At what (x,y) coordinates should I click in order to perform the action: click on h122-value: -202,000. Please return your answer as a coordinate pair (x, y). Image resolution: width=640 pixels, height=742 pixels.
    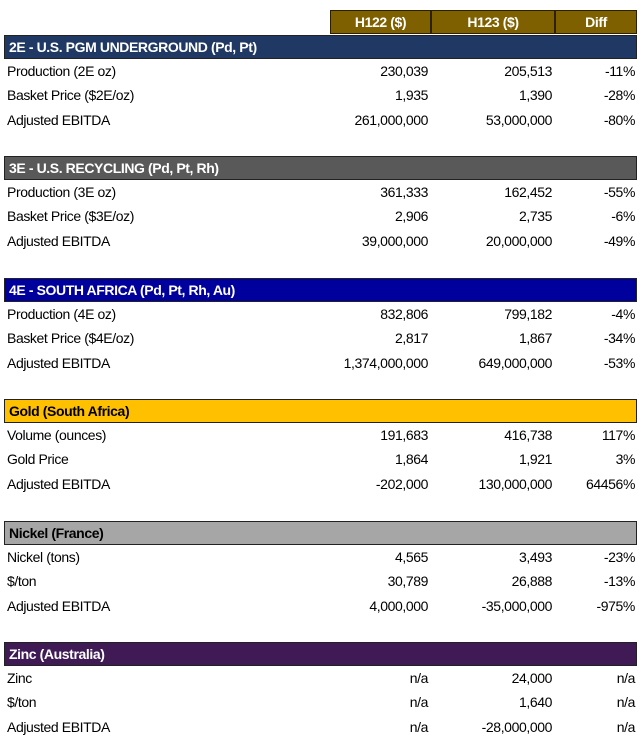
    Looking at the image, I should click on (401, 483).